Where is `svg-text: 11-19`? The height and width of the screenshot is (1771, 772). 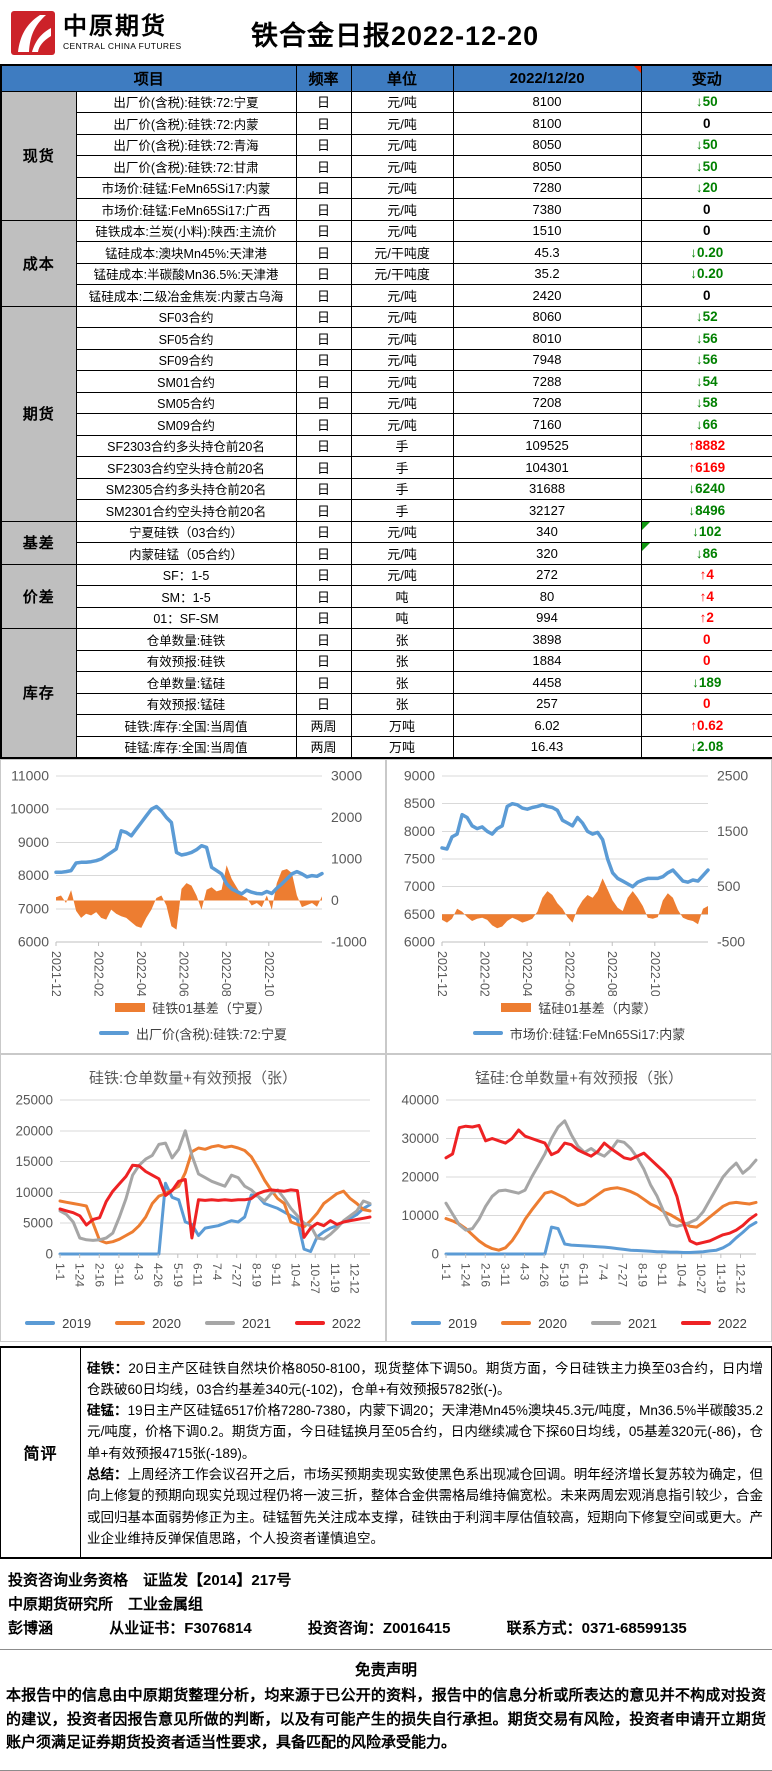 svg-text: 11-19 is located at coordinates (721, 1278).